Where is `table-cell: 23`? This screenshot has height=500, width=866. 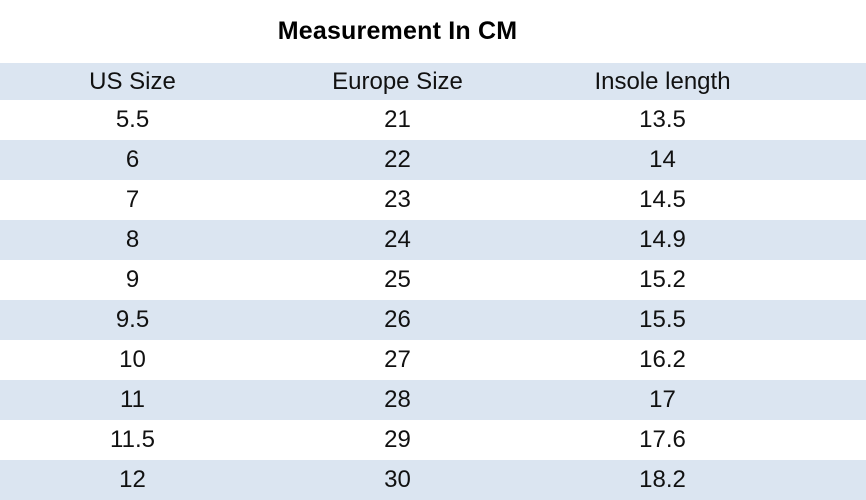
table-cell: 23 is located at coordinates (397, 199).